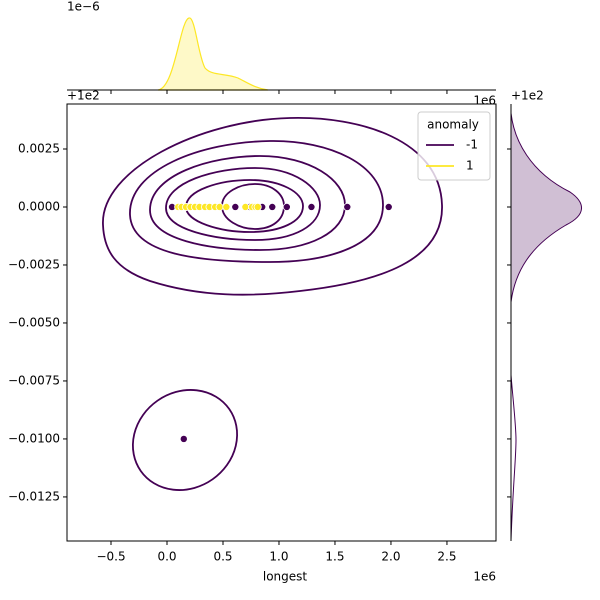  Describe the element at coordinates (470, 166) in the screenshot. I see `legend-label: 1` at that location.